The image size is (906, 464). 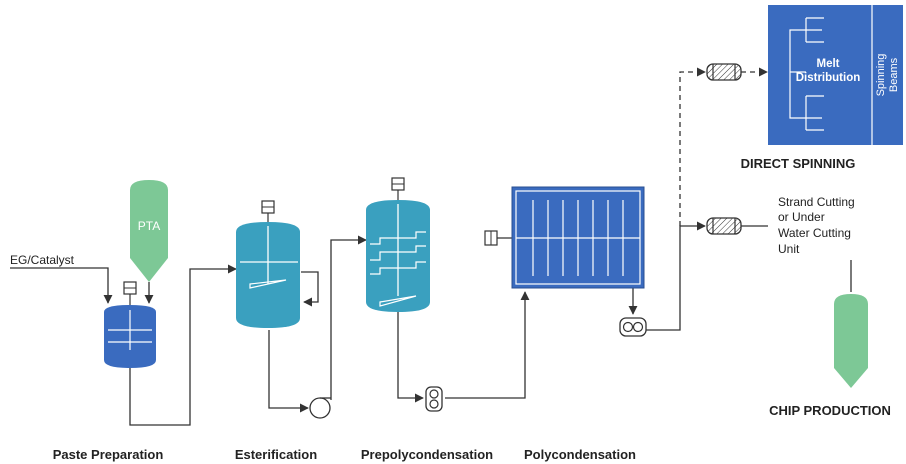 I want to click on stage-label-prepolycondensation: Prepolycondensation, so click(x=427, y=454).